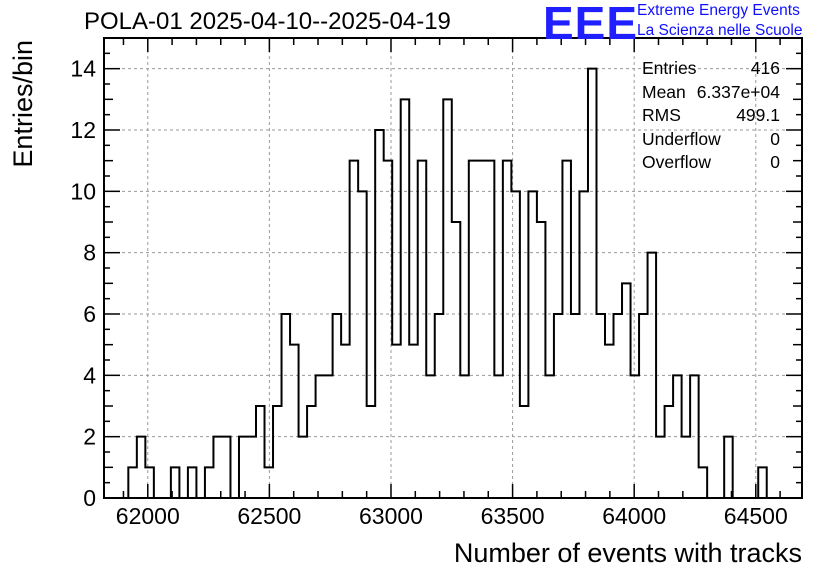  Describe the element at coordinates (765, 68) in the screenshot. I see `stat-entries-value: 416` at that location.